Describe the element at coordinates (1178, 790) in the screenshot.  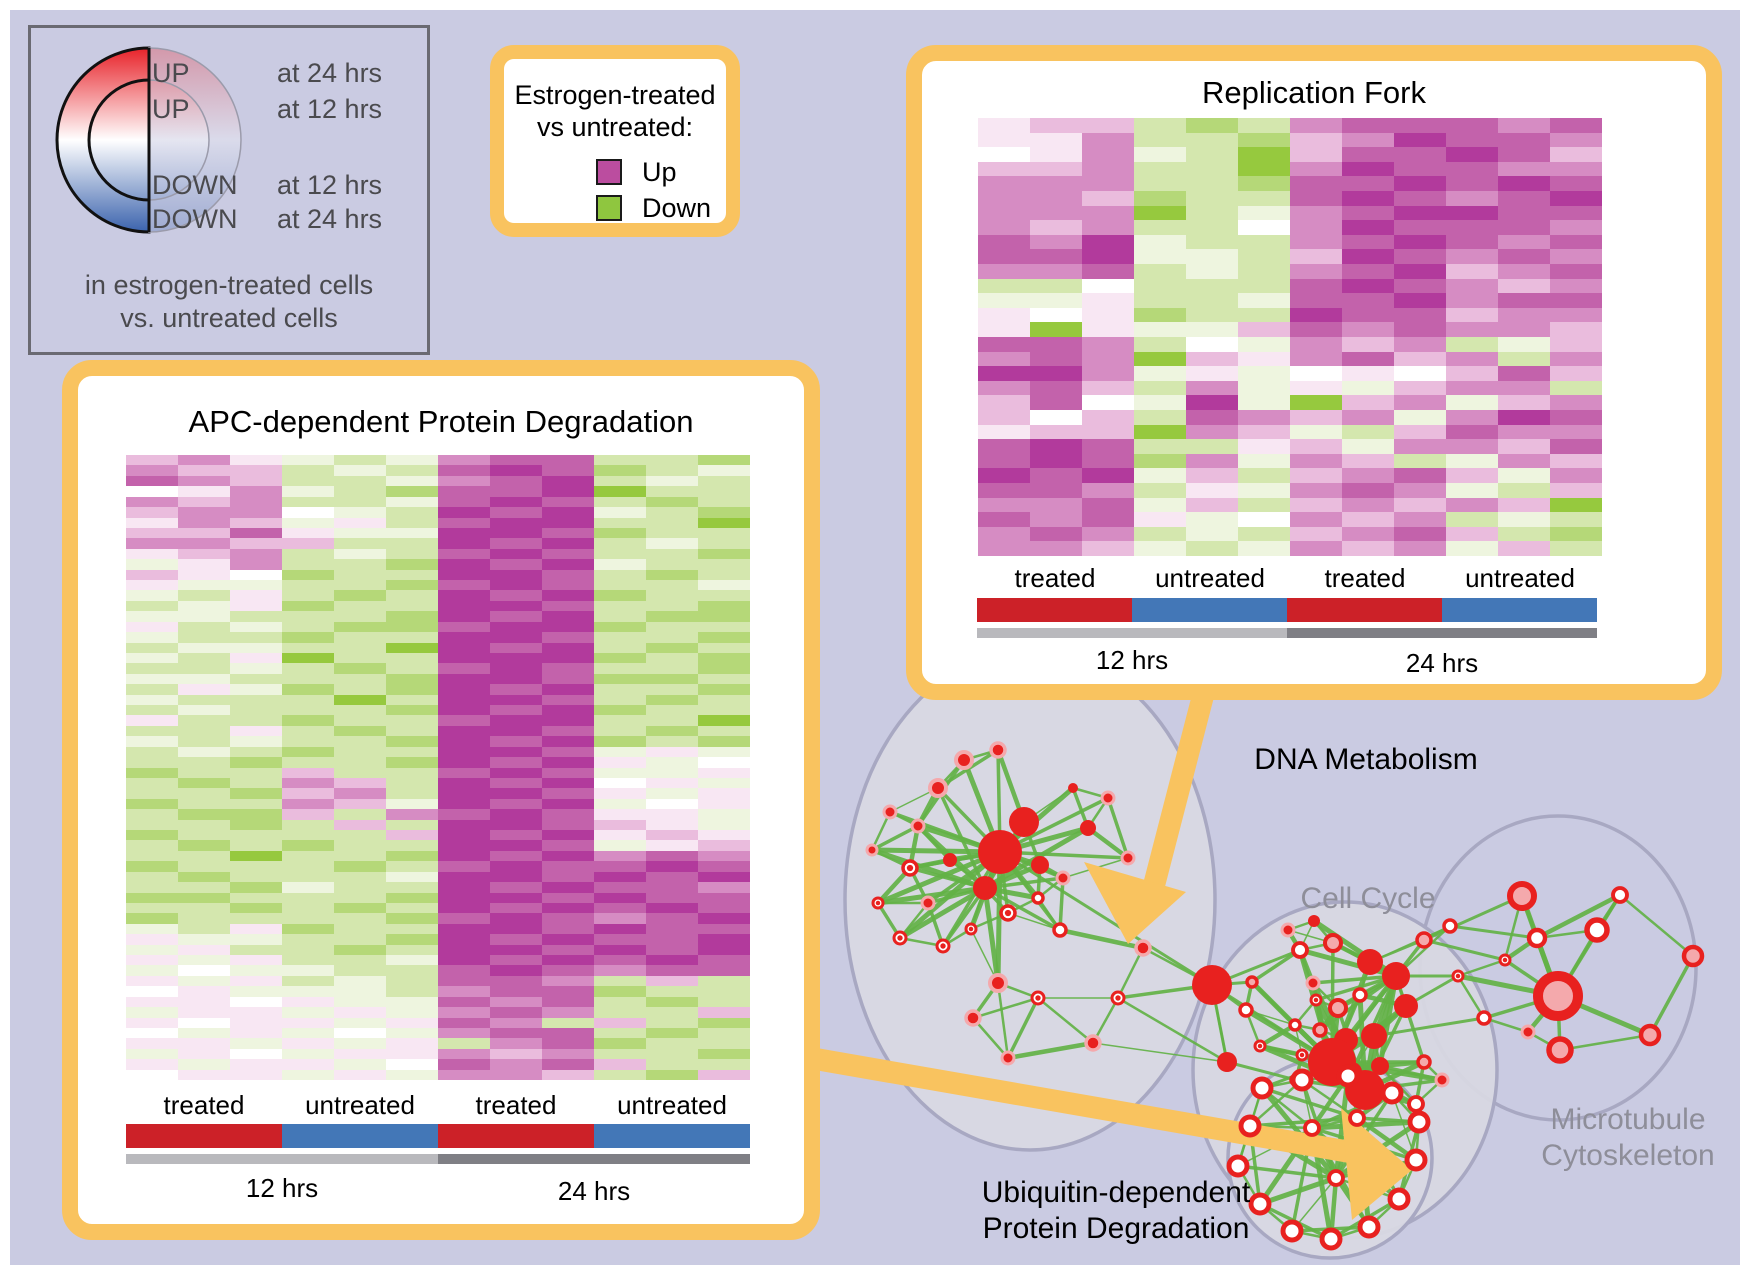
I see `connector-arrow-shaft` at that location.